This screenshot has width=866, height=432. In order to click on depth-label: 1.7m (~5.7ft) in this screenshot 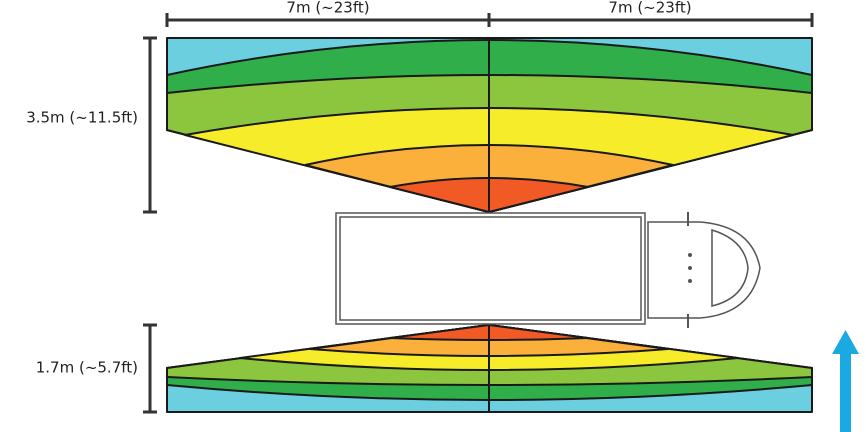, I will do `click(87, 368)`.